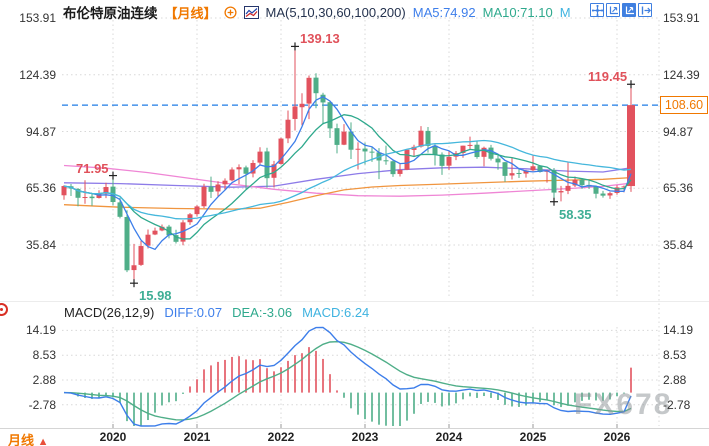 The image size is (709, 446). Describe the element at coordinates (109, 312) in the screenshot. I see `macd-params-label: MACD(26,12,9)` at that location.